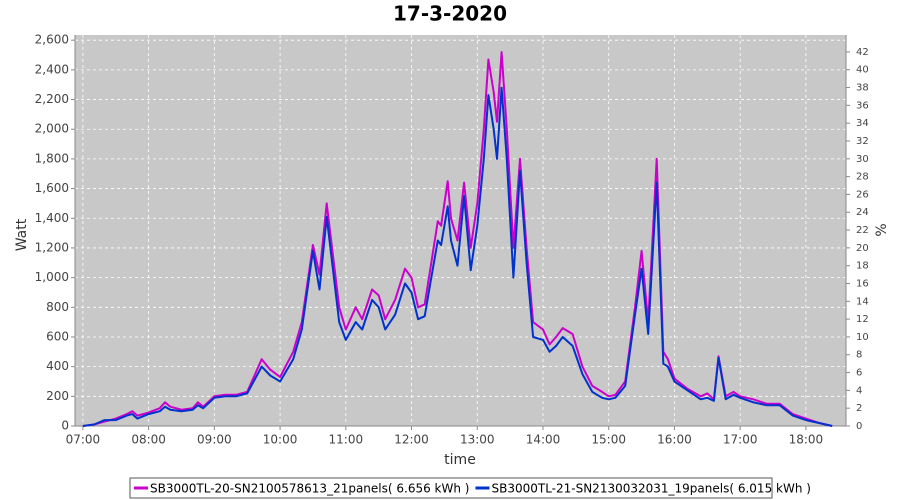  Describe the element at coordinates (862, 248) in the screenshot. I see `y2-tick-label: 20` at that location.